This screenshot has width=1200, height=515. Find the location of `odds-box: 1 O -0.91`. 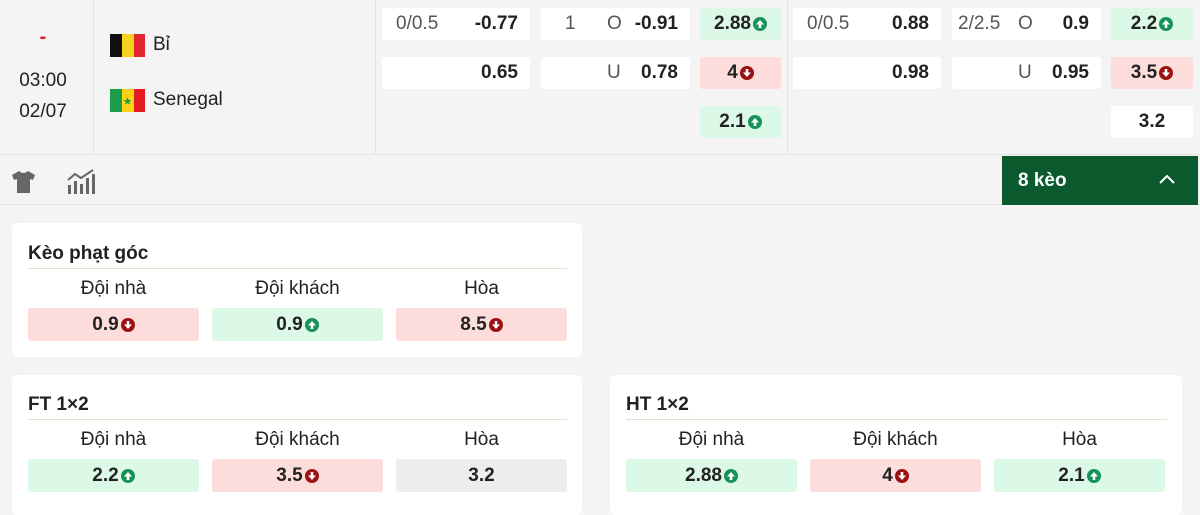

odds-box: 1 O -0.91 is located at coordinates (615, 24).